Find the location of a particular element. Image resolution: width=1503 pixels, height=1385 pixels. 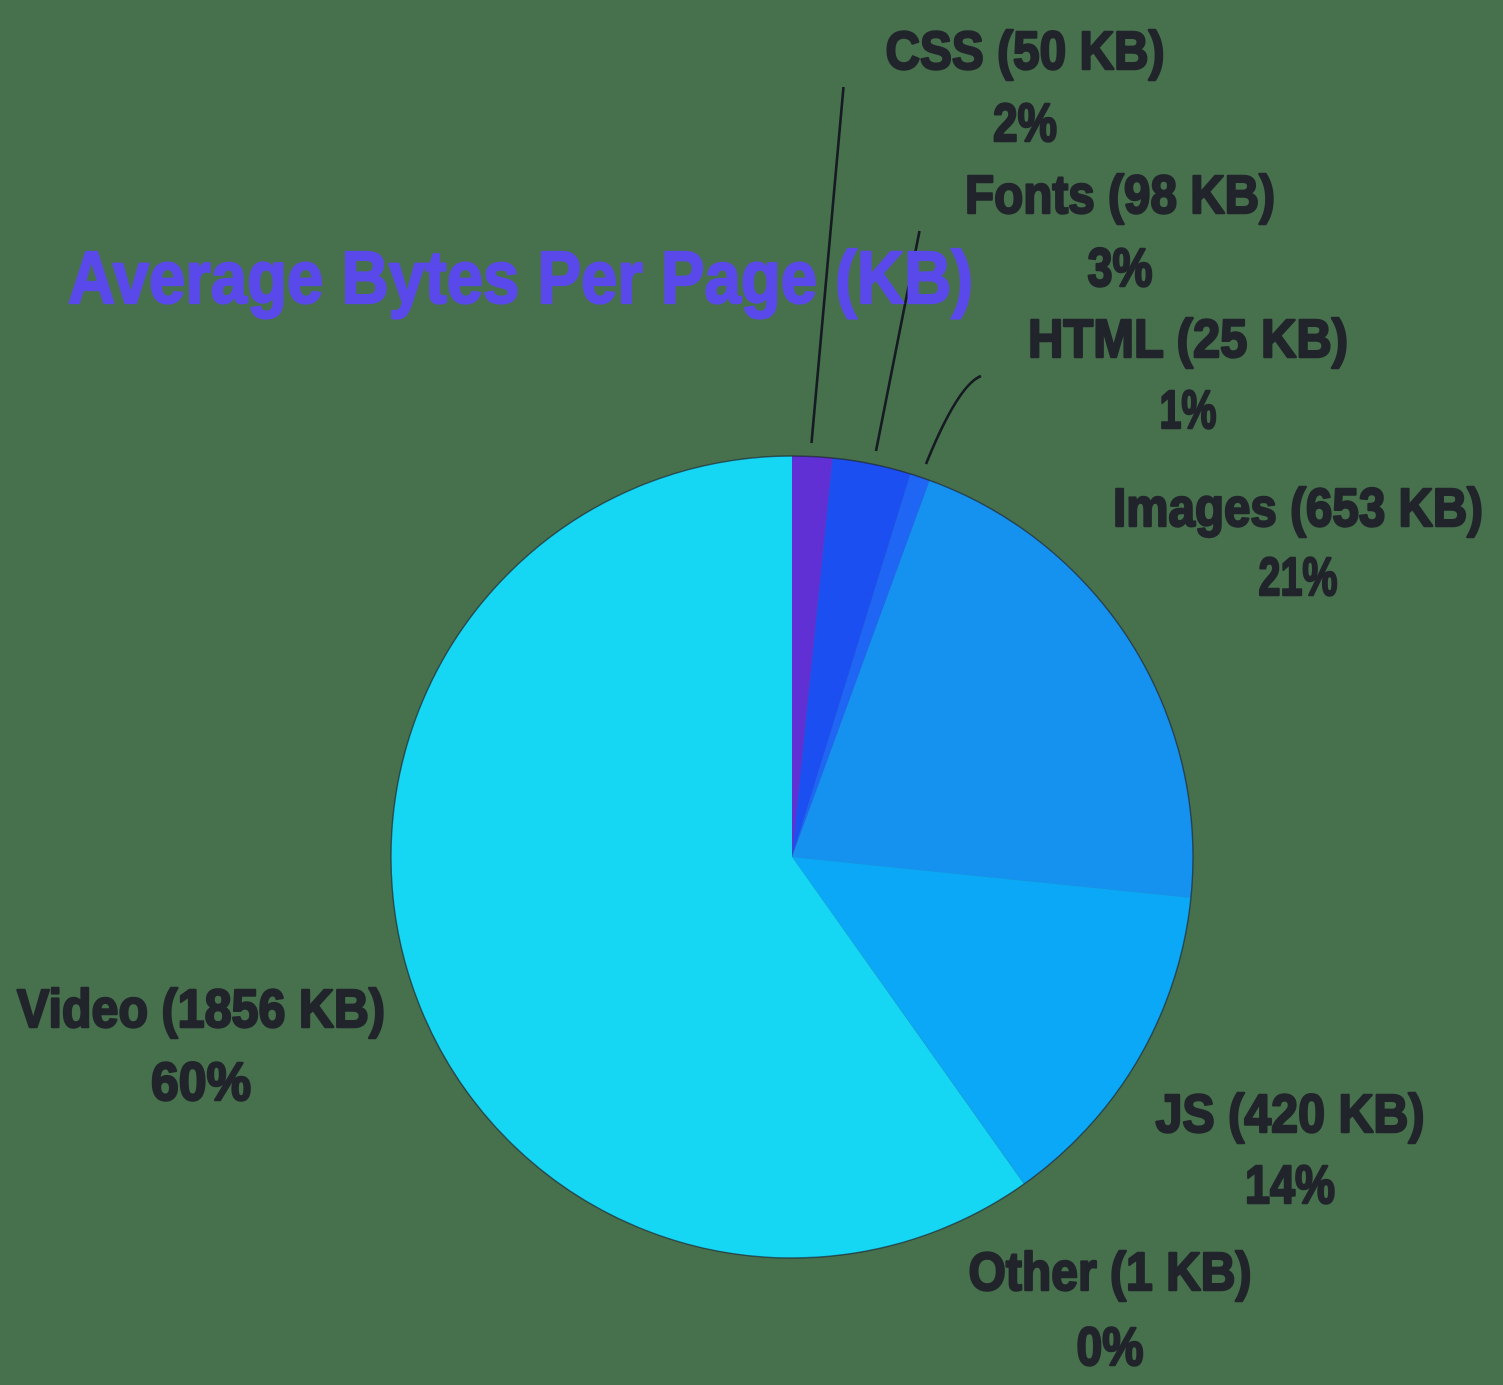

svg-text: 3% is located at coordinates (1120, 268).